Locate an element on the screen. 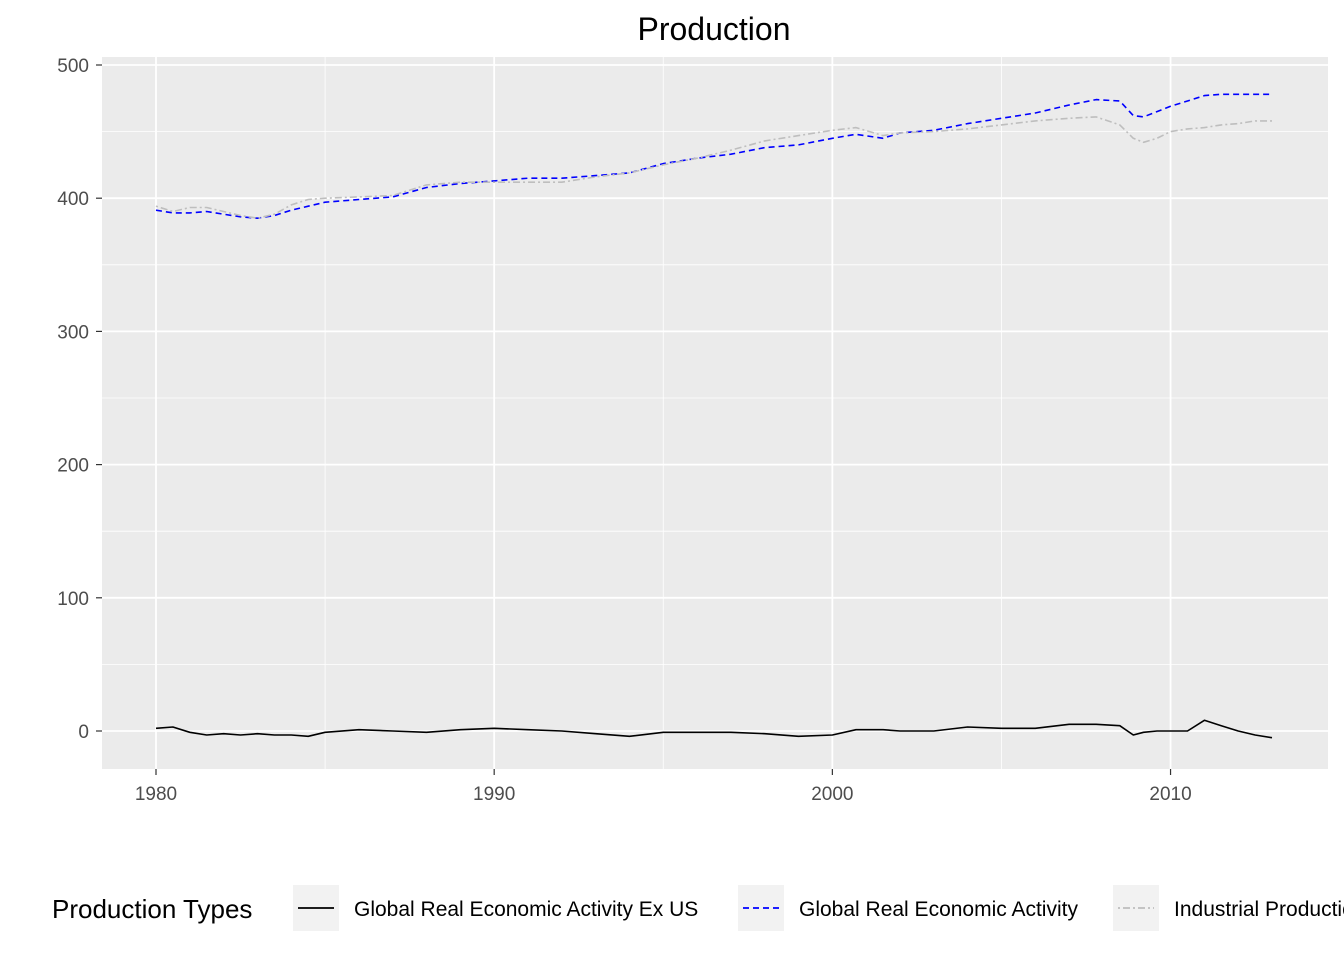 The height and width of the screenshot is (960, 1344). legend-label: Industrial Production is located at coordinates (1259, 909).